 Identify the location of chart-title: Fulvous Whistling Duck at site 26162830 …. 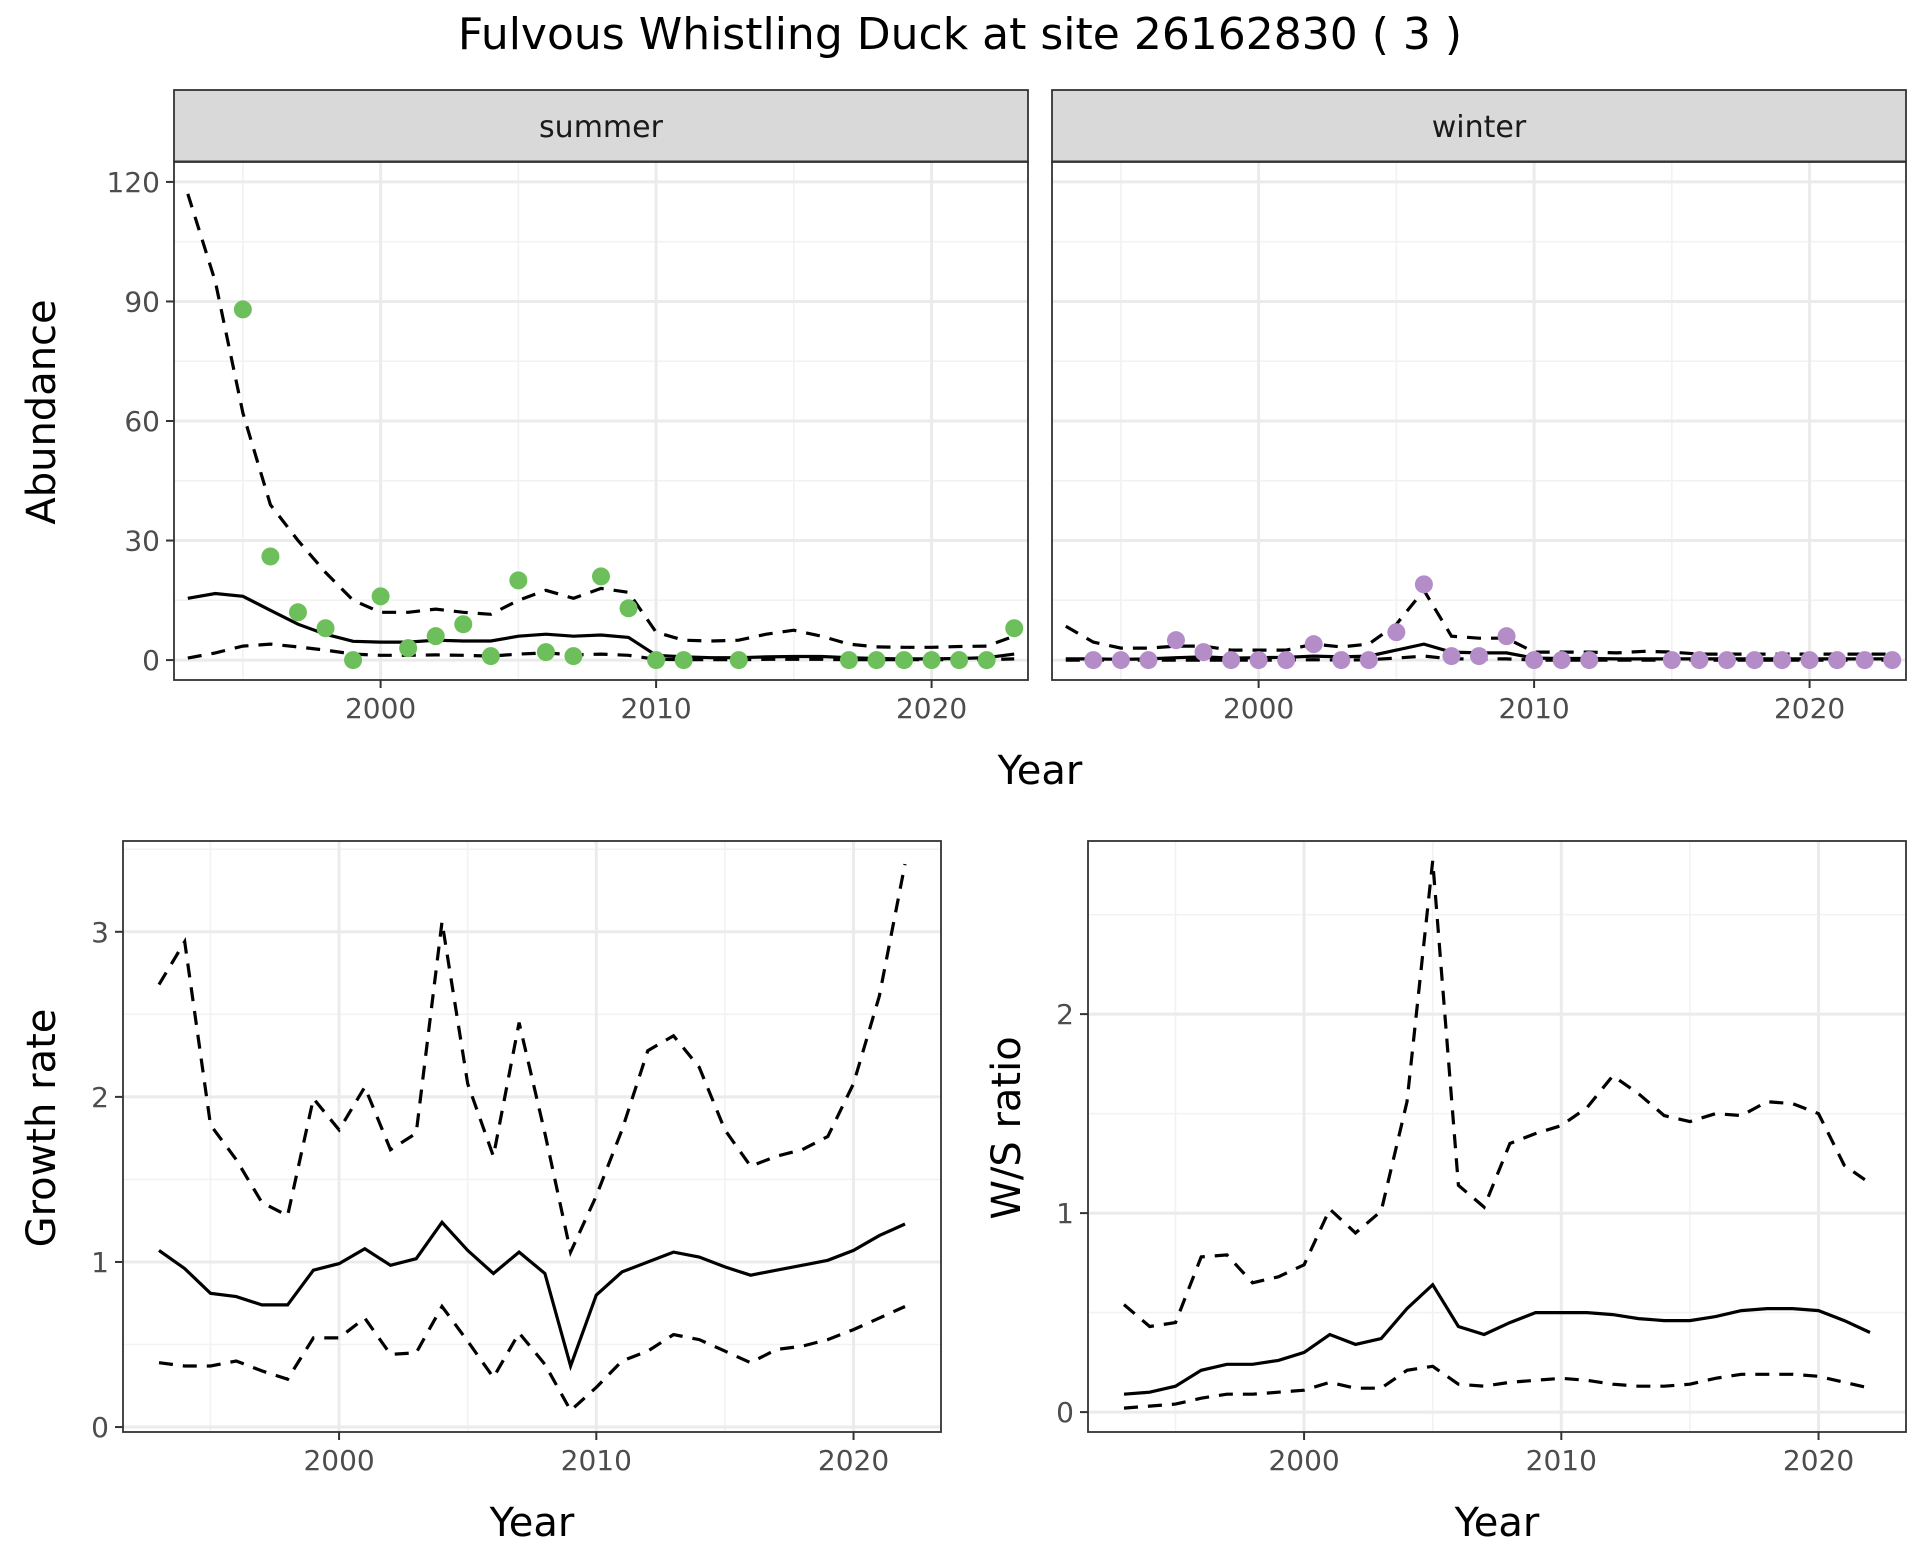
(960, 34).